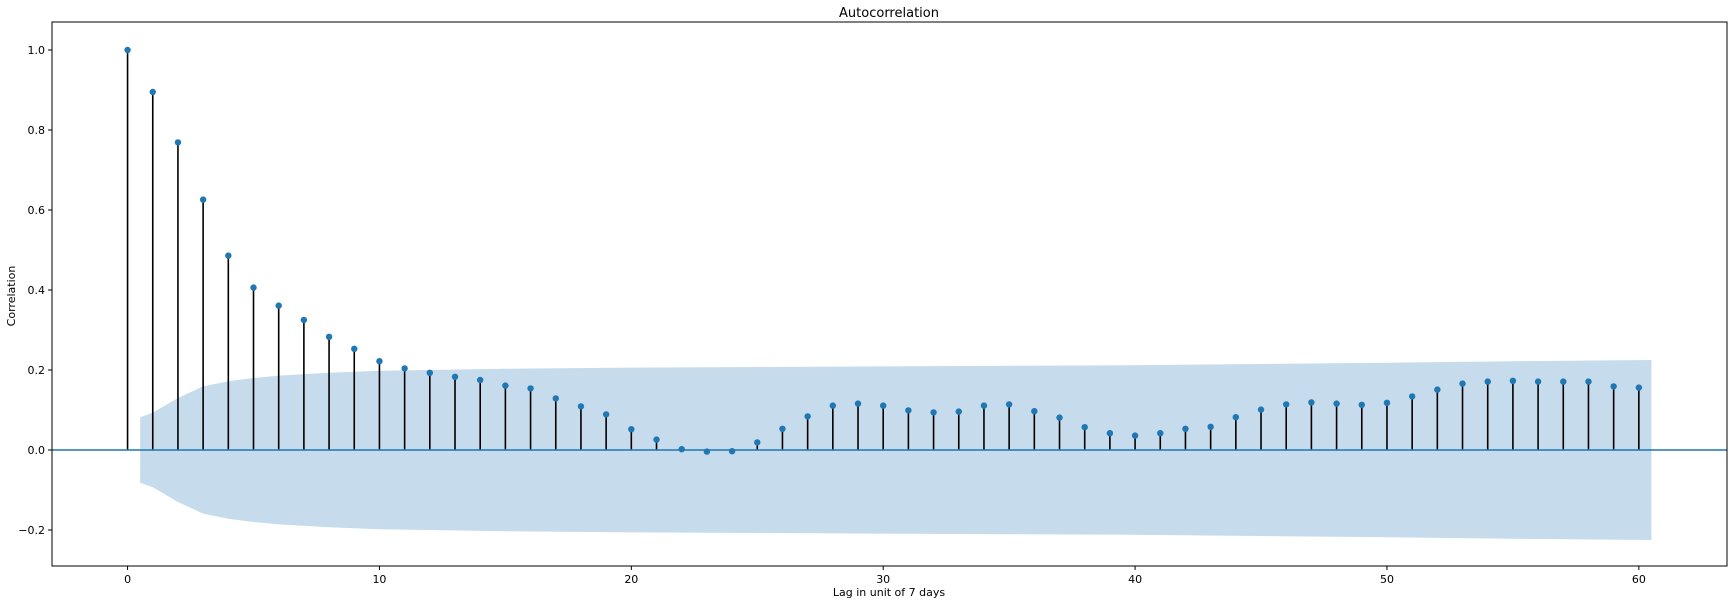 This screenshot has width=1733, height=604. What do you see at coordinates (31, 530) in the screenshot?
I see `y-tick-label-0: −0.2` at bounding box center [31, 530].